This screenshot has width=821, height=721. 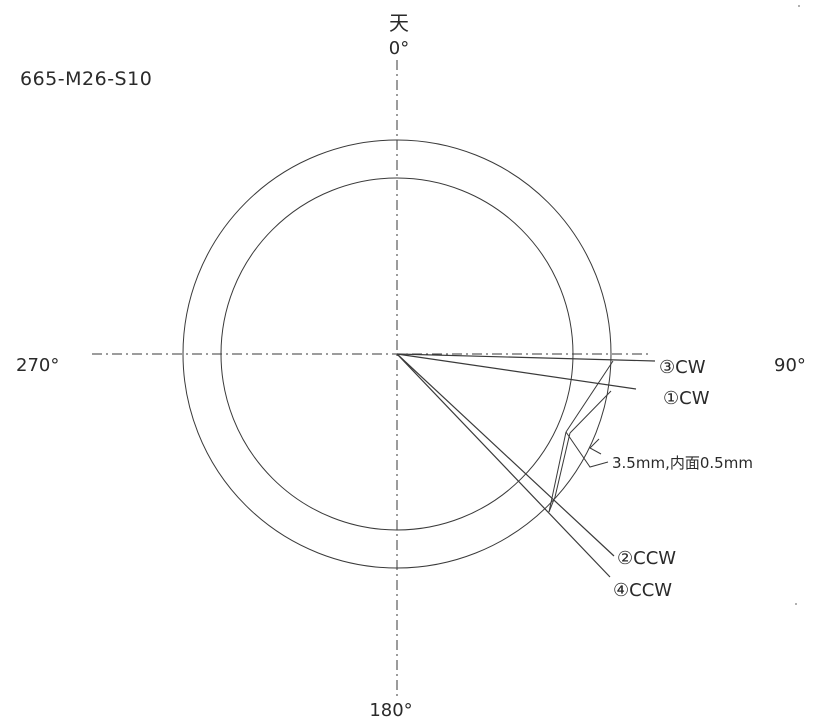 I want to click on taper-hatch, so click(x=581, y=436).